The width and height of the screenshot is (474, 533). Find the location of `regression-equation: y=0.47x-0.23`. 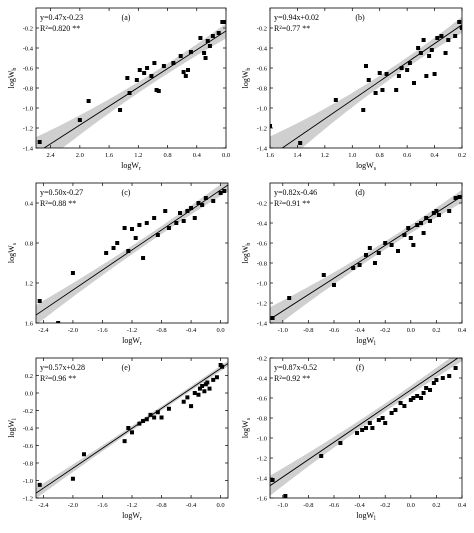

regression-equation: y=0.47x-0.23 is located at coordinates (61, 17).